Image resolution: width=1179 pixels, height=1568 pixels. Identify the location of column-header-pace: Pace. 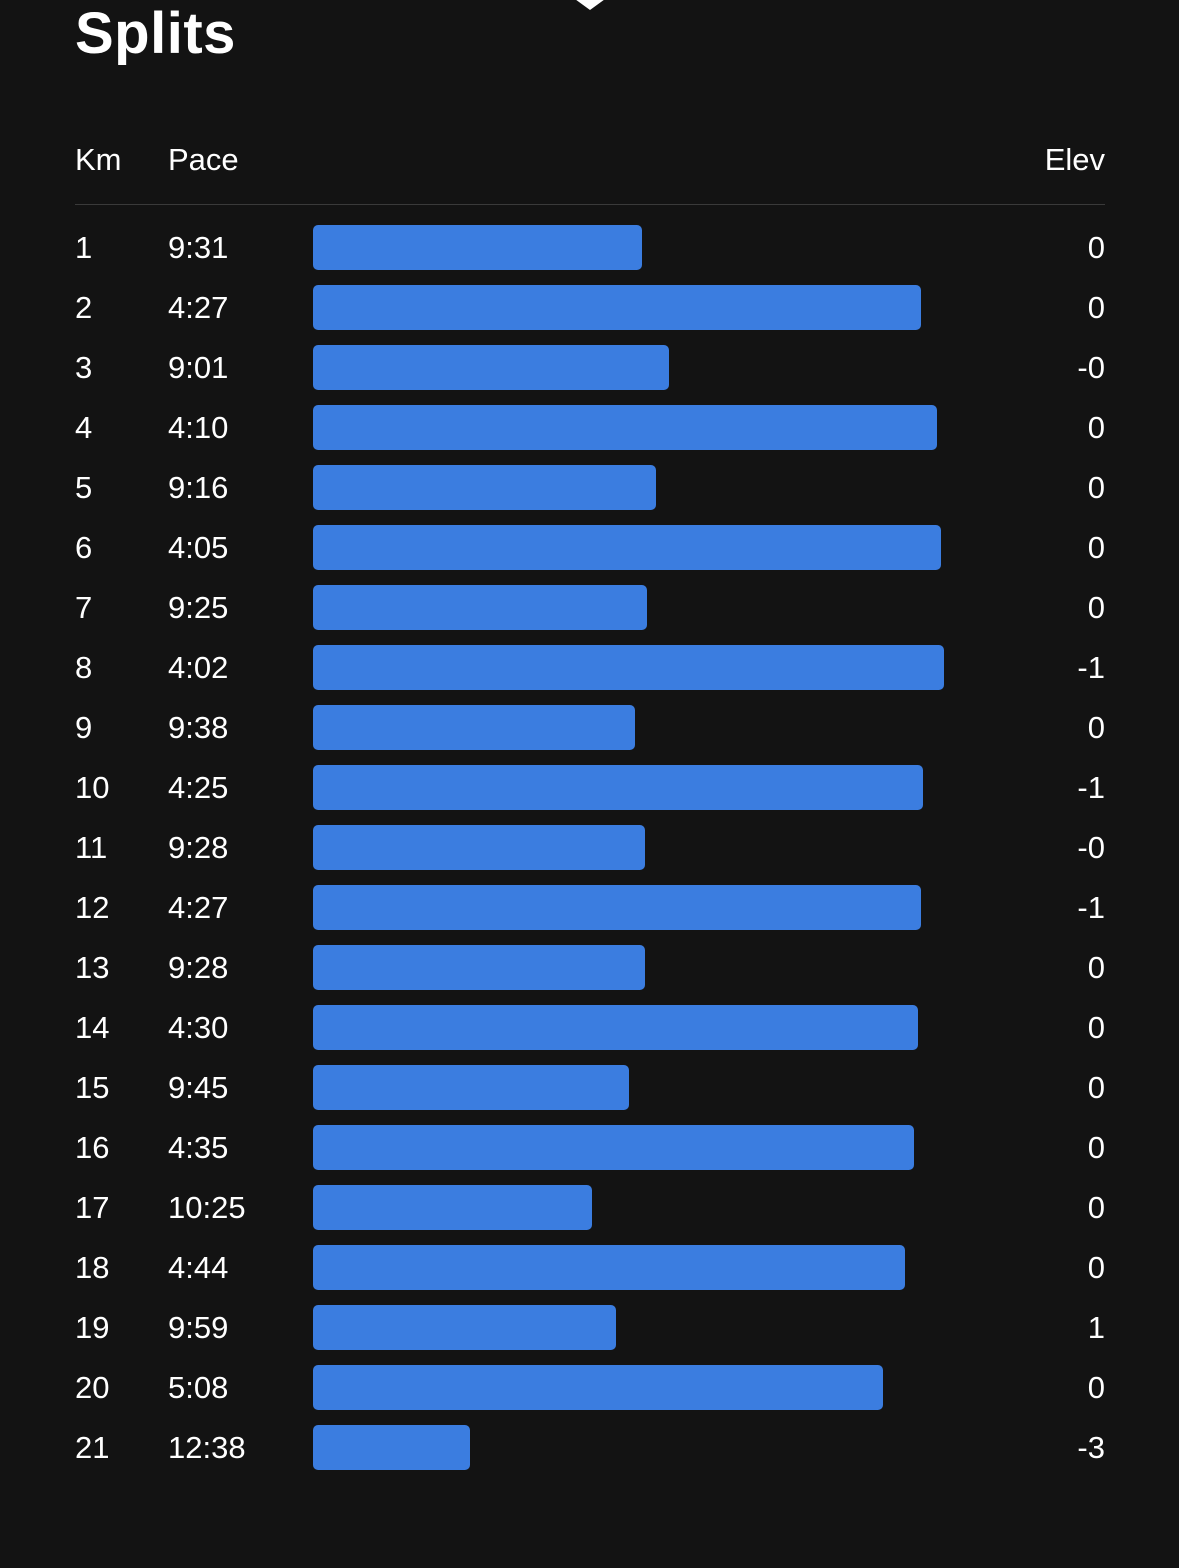
(203, 159).